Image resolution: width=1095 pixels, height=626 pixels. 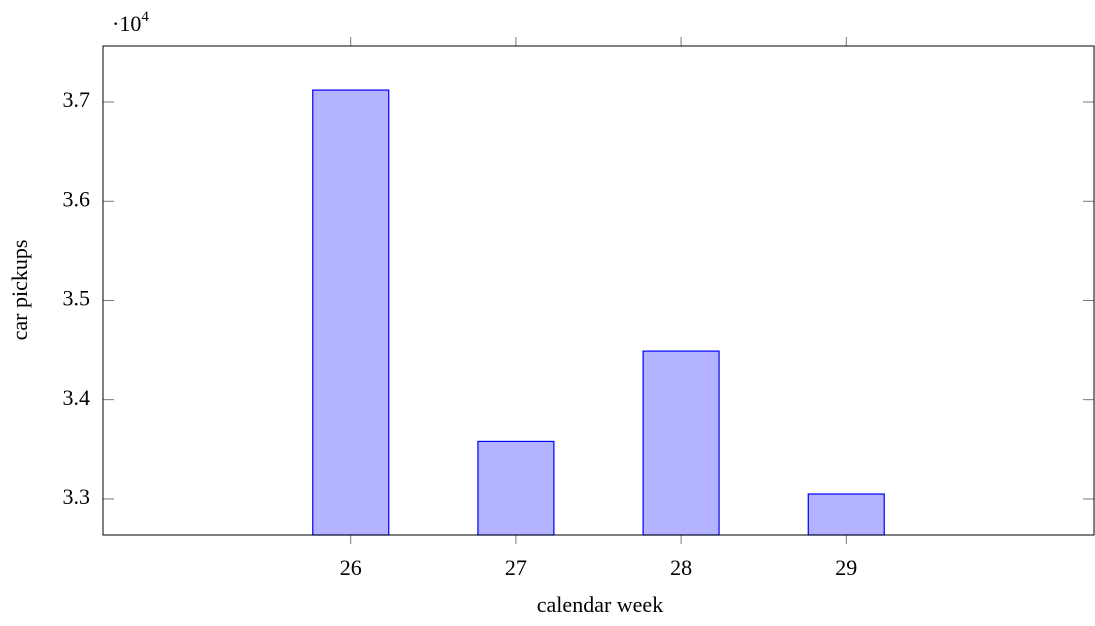 What do you see at coordinates (77, 99) in the screenshot?
I see `y-tick-label: 3.7` at bounding box center [77, 99].